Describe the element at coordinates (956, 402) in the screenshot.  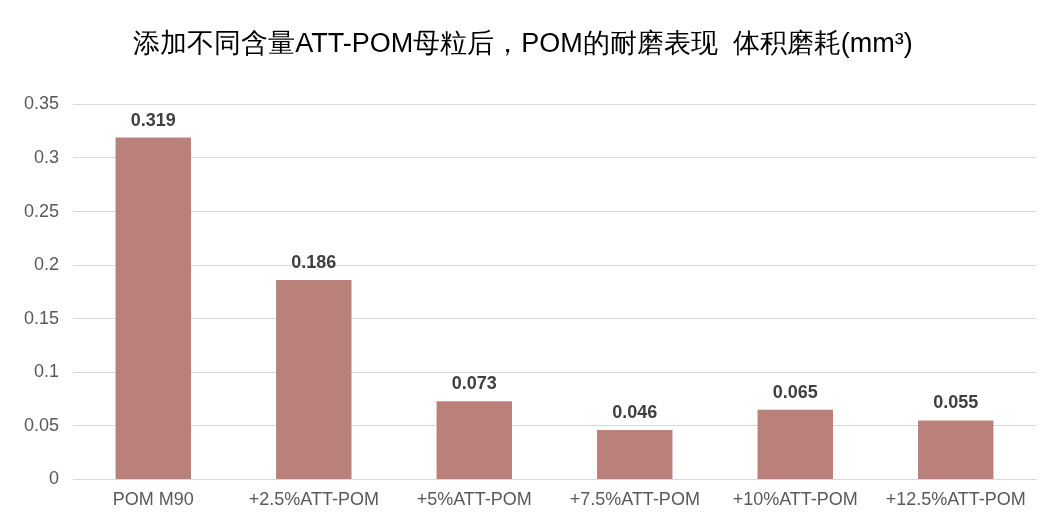
I see `data-label: 0.055` at that location.